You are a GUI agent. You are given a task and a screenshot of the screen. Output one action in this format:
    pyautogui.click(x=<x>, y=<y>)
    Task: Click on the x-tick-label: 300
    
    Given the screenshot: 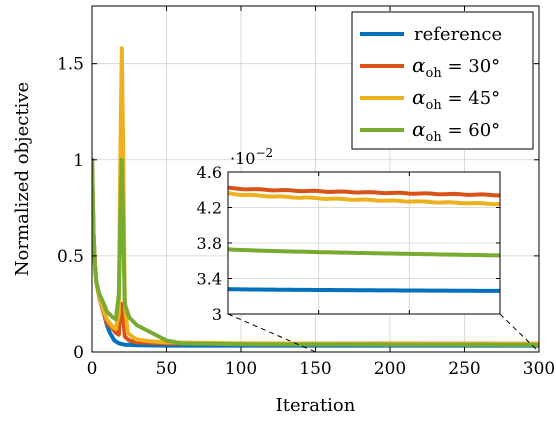 What is the action you would take?
    pyautogui.click(x=539, y=369)
    